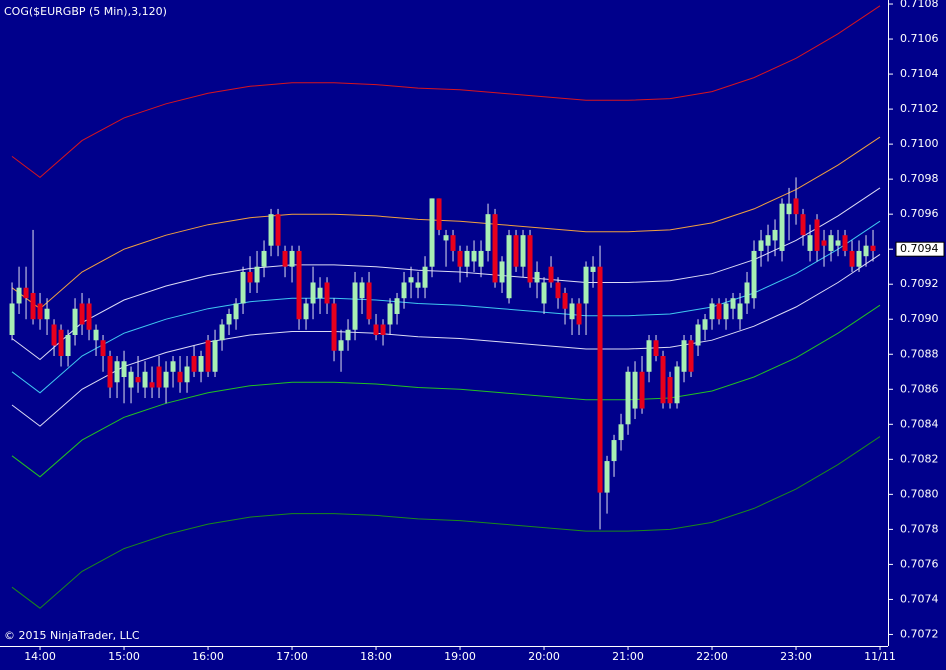 The image size is (946, 670). Describe the element at coordinates (919, 423) in the screenshot. I see `y-tick-label: 0.7084` at that location.